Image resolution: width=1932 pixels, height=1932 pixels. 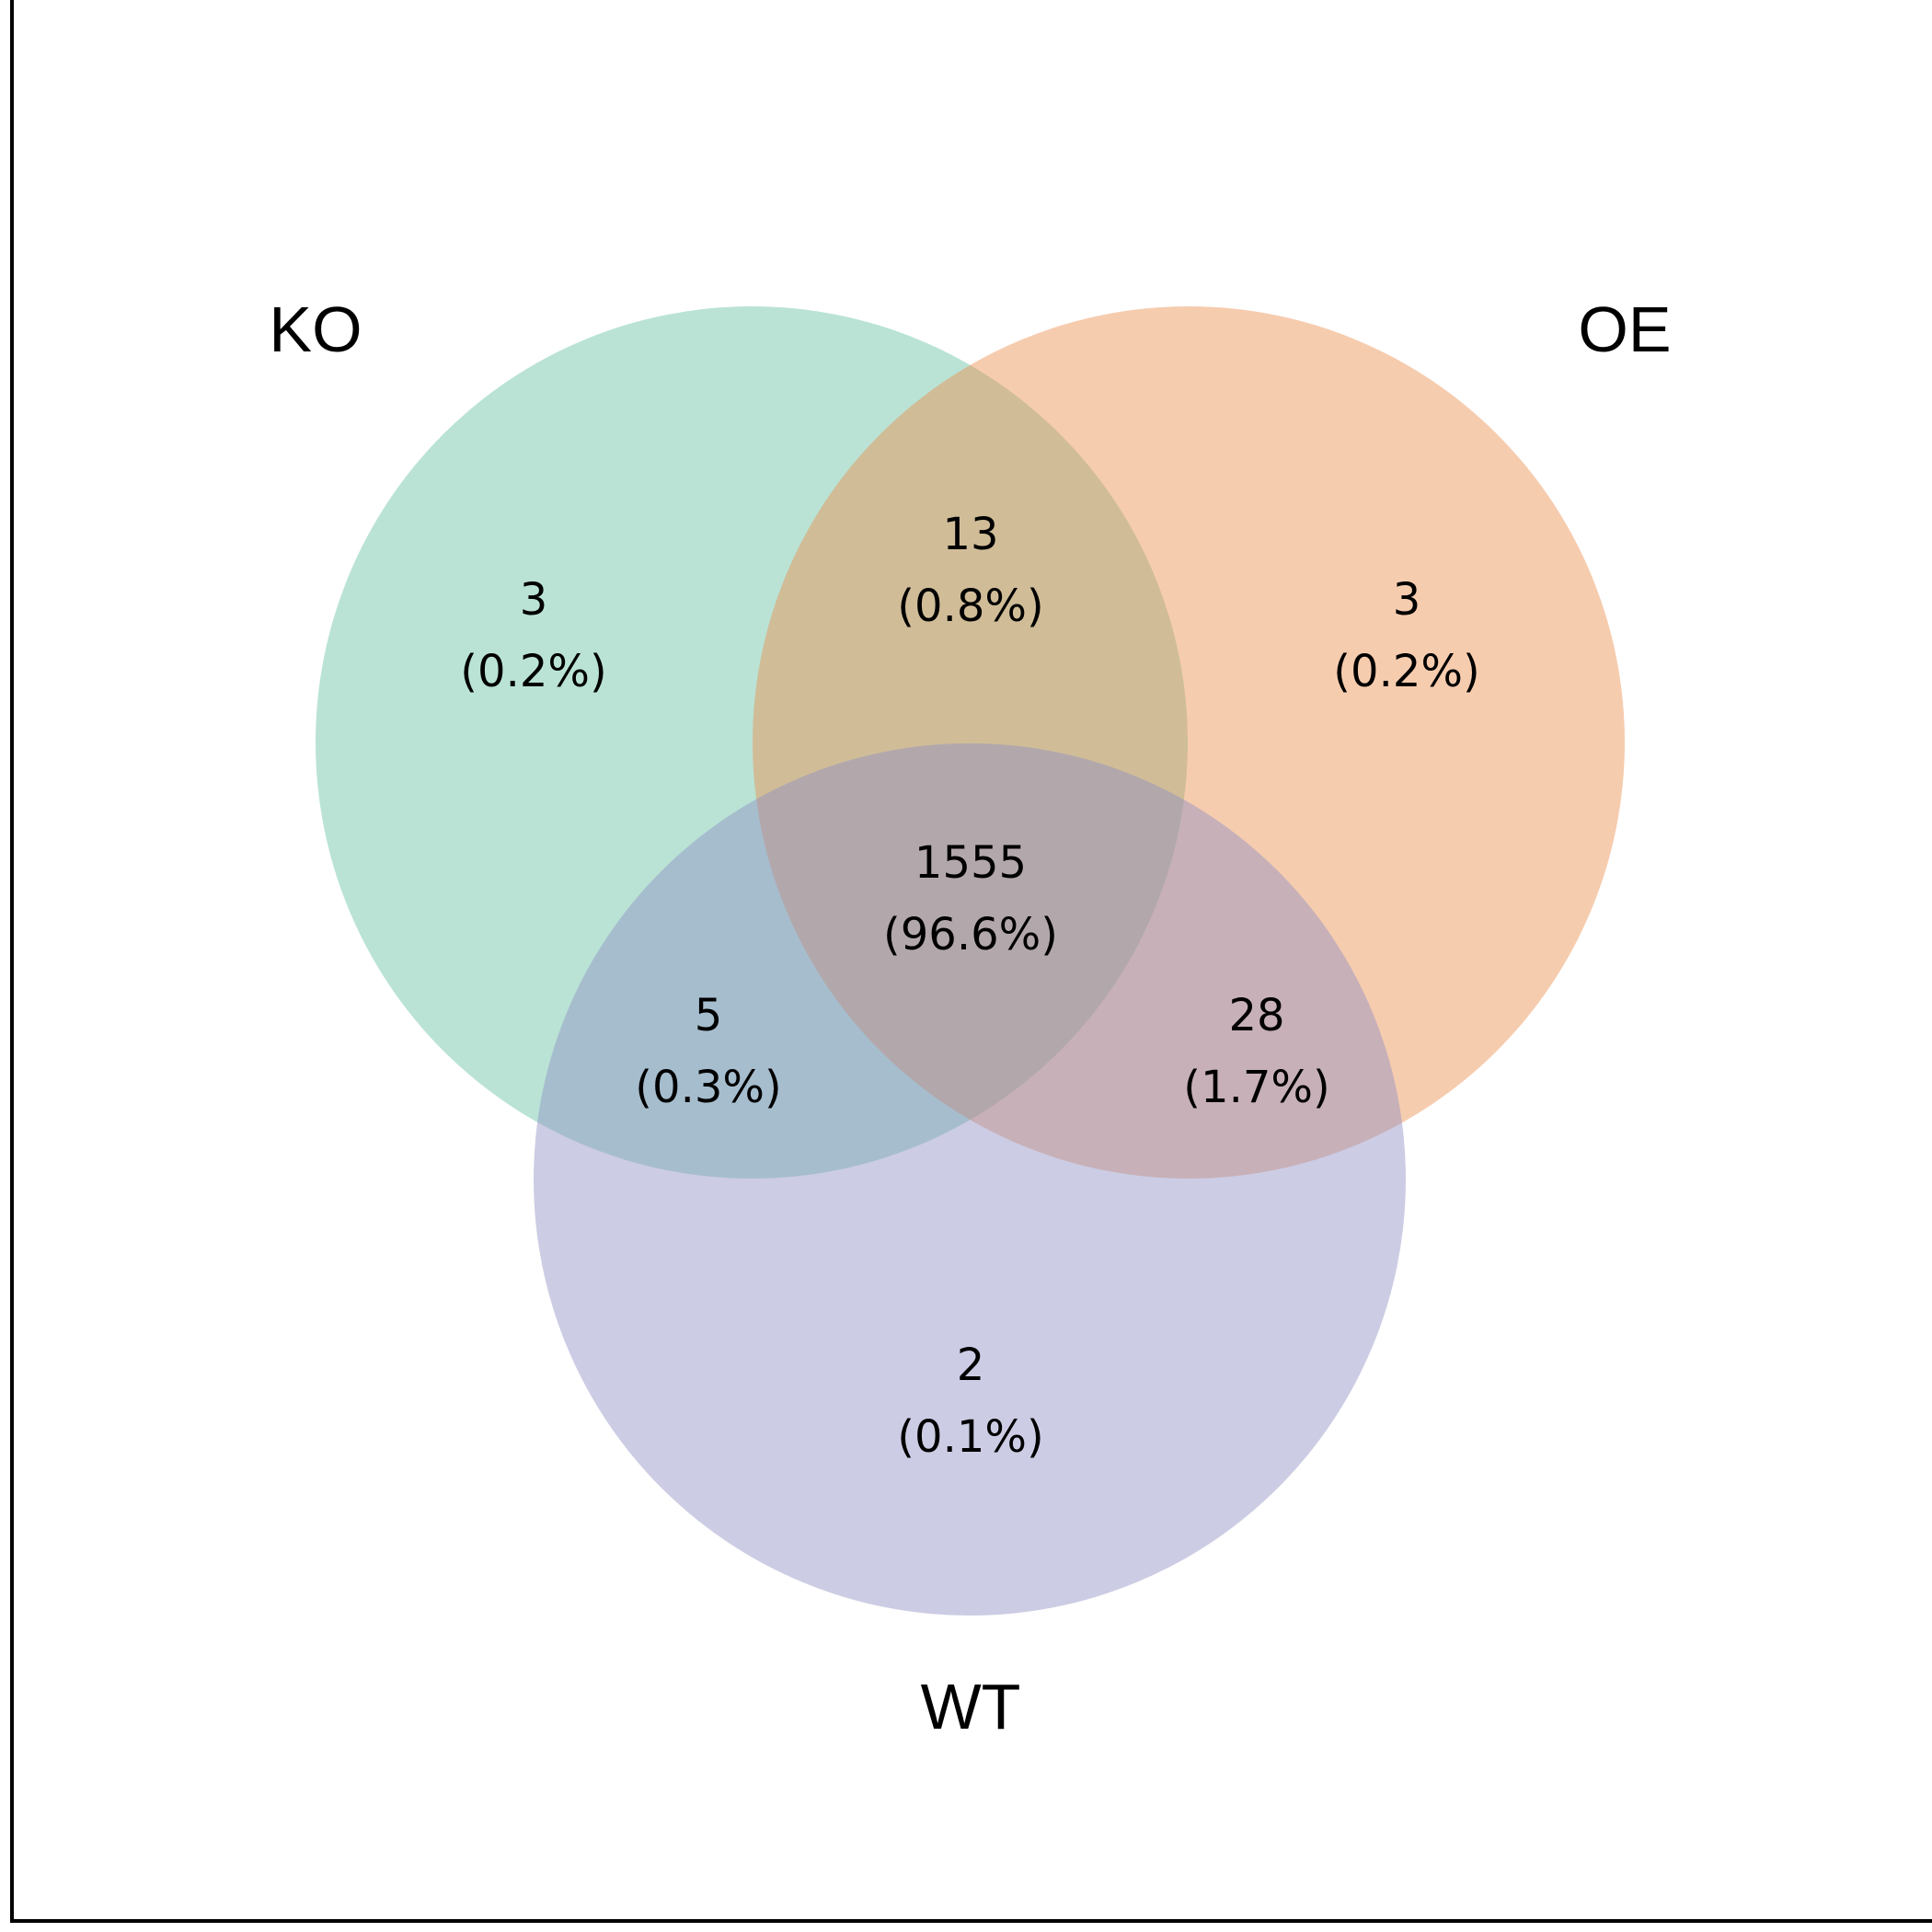 What do you see at coordinates (533, 635) in the screenshot?
I see `region-ko-only: 3 (0.2%)` at bounding box center [533, 635].